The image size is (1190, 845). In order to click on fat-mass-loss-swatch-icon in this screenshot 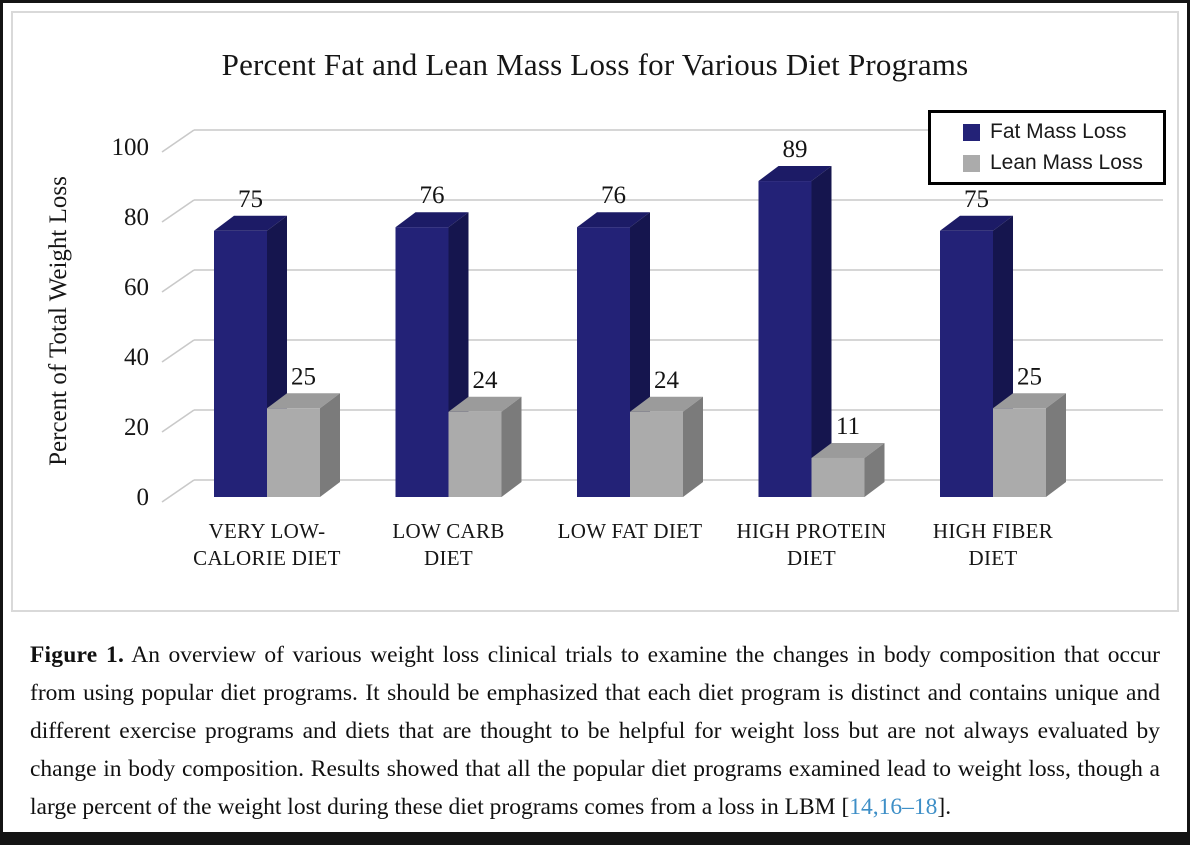, I will do `click(971, 132)`.